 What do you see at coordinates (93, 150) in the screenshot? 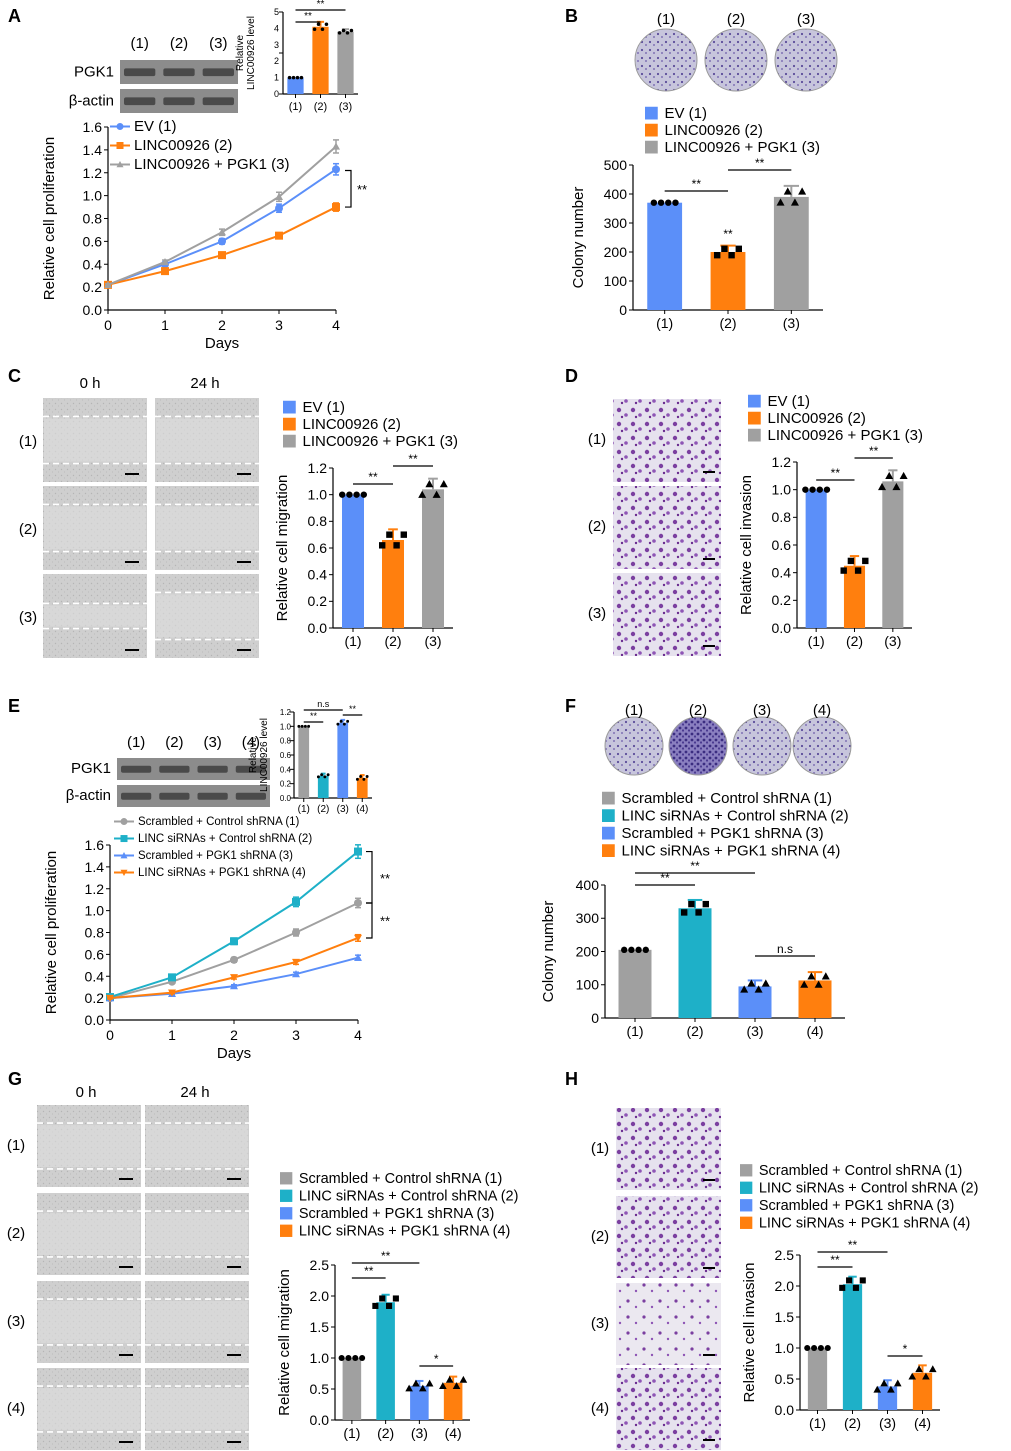
I see `y-tick-label: 1.4` at bounding box center [93, 150].